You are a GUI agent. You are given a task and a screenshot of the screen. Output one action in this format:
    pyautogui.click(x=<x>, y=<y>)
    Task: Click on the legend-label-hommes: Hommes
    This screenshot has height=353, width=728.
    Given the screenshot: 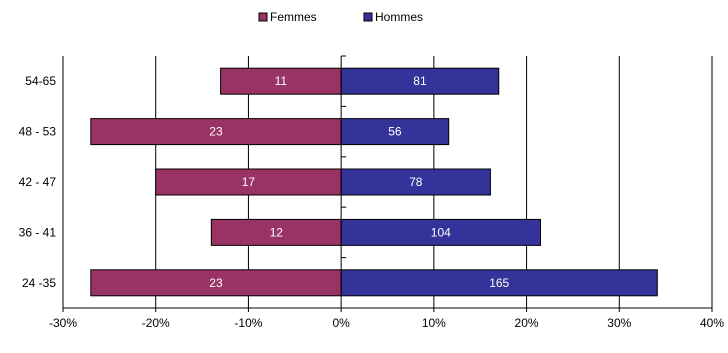 What is the action you would take?
    pyautogui.click(x=399, y=17)
    